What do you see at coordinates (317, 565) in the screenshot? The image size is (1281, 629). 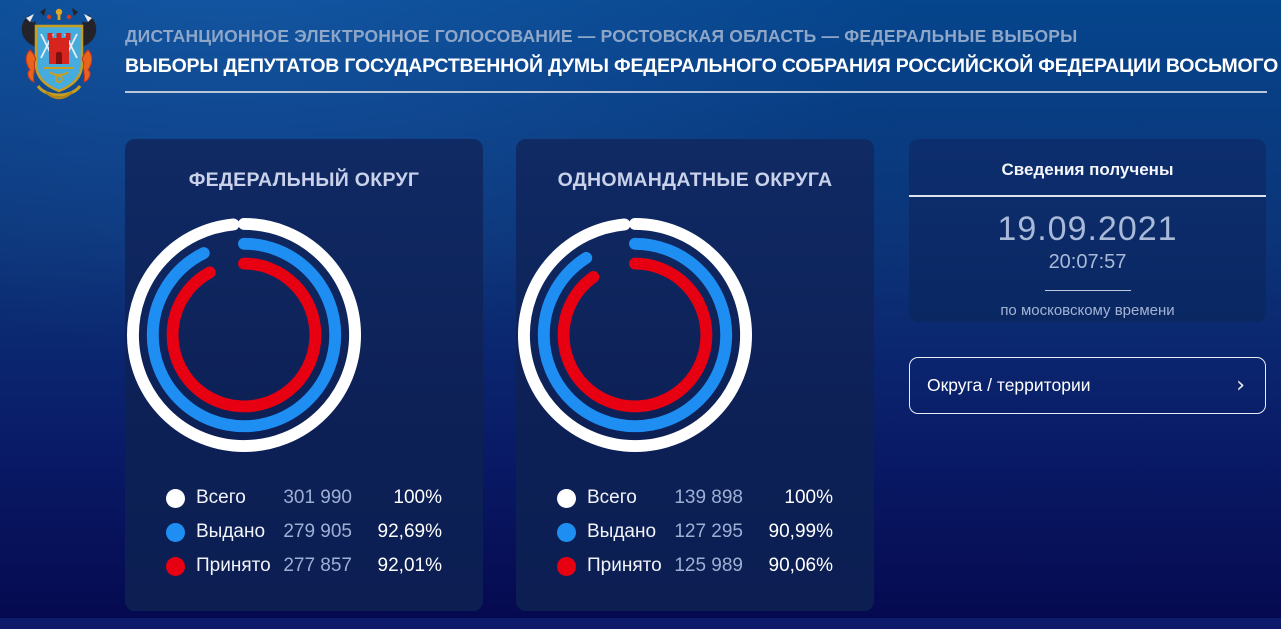 I see `legend-value: 277 857` at bounding box center [317, 565].